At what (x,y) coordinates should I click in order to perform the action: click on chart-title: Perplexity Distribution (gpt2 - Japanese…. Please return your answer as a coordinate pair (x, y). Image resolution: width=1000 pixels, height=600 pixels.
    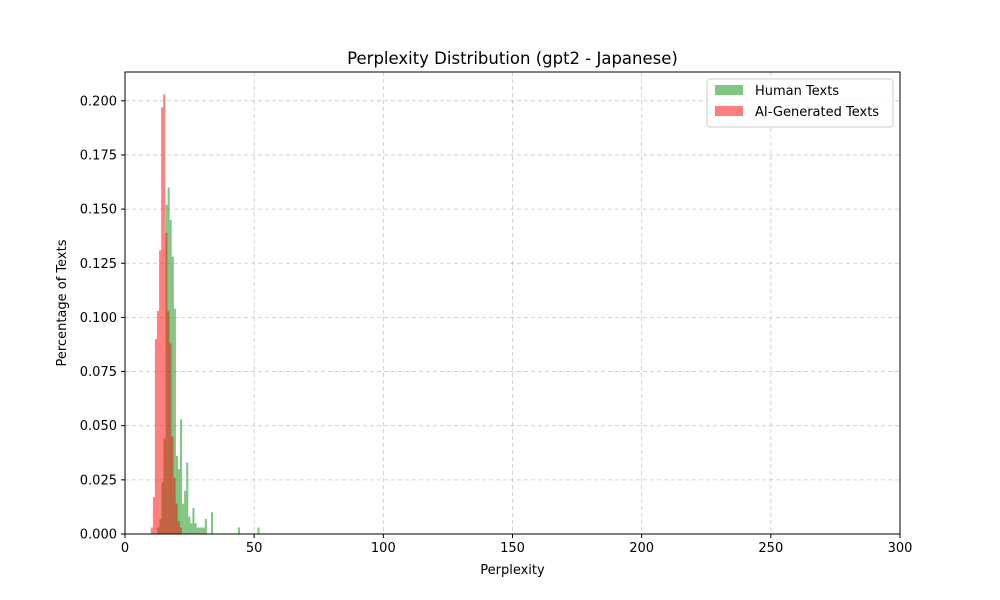
    Looking at the image, I should click on (512, 58).